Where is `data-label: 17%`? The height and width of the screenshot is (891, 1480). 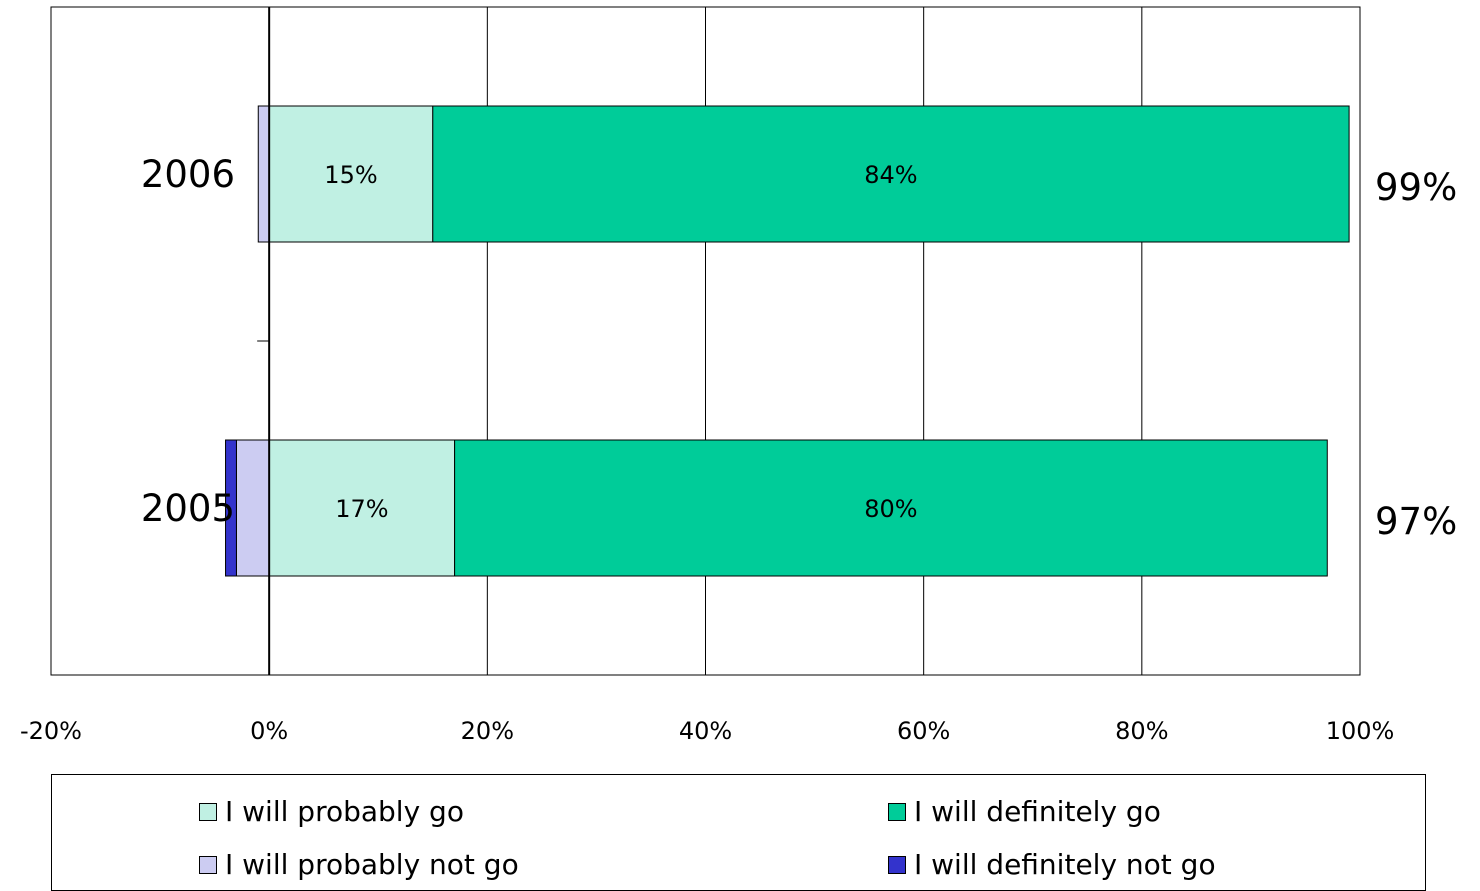 data-label: 17% is located at coordinates (361, 509).